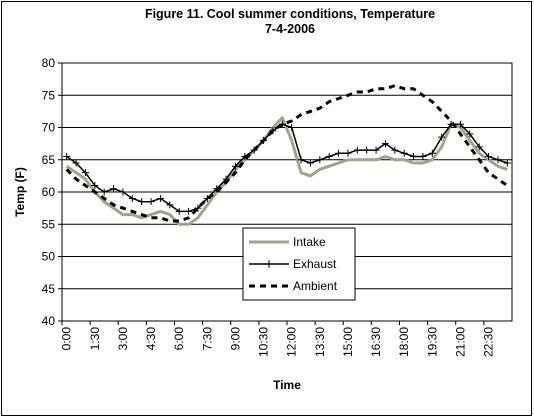 This screenshot has height=418, width=534. What do you see at coordinates (49, 257) in the screenshot?
I see `y-tick-label: 50` at bounding box center [49, 257].